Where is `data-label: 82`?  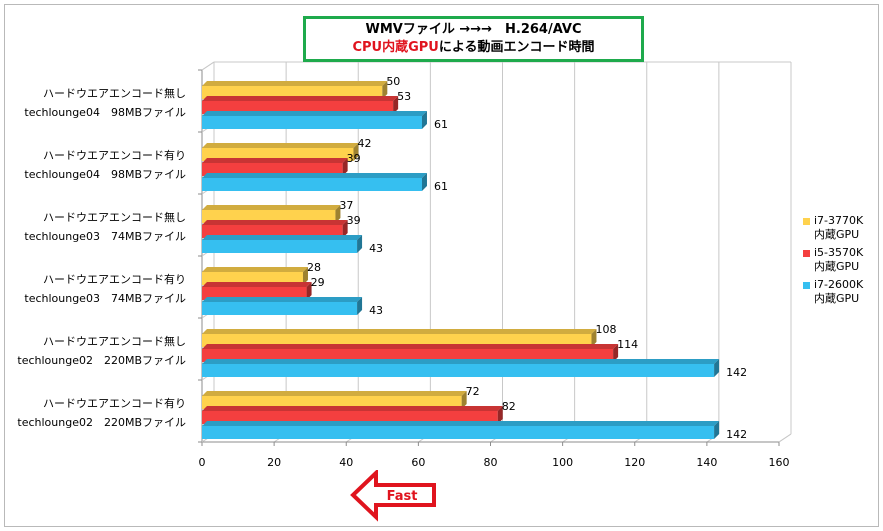
data-label: 82 is located at coordinates (509, 406).